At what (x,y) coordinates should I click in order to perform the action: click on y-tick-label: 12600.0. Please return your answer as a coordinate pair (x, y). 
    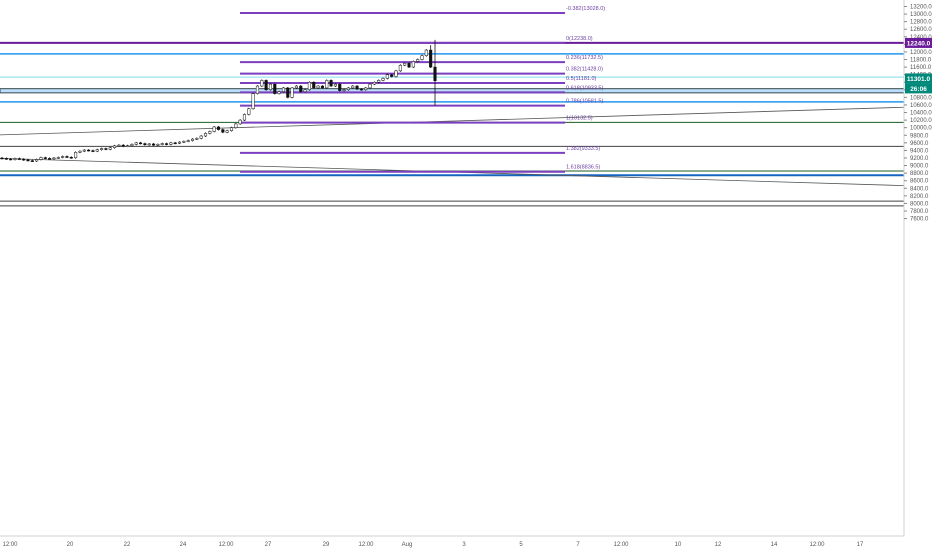
    Looking at the image, I should click on (921, 30).